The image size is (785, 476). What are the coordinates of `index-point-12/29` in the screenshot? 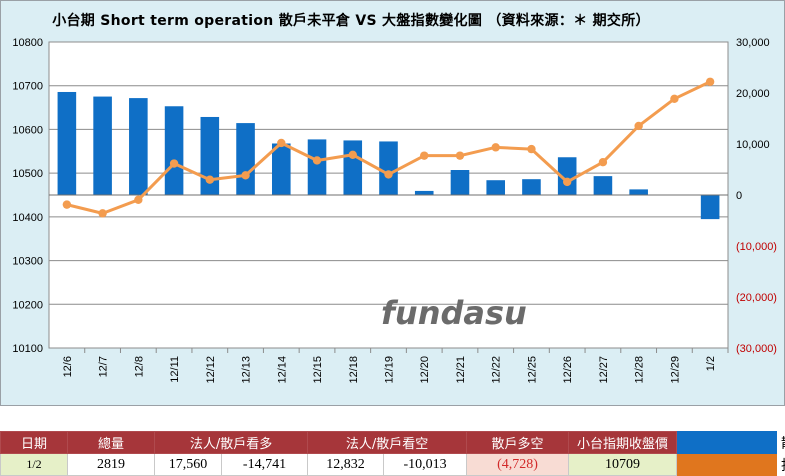 It's located at (674, 99).